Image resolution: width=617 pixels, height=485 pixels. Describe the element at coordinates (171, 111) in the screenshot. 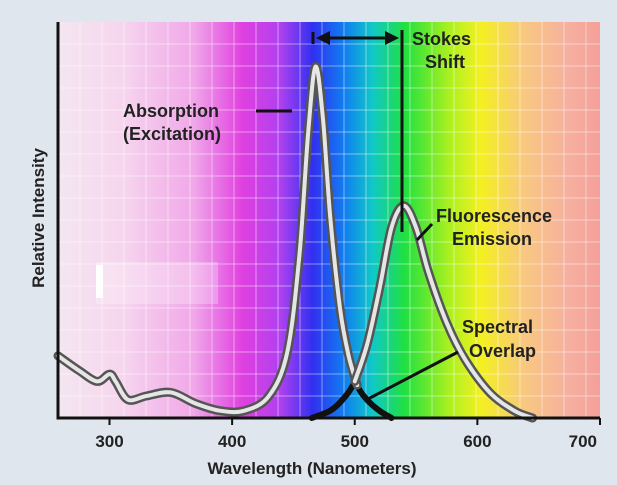

I see `absorption-label-line1: Absorption` at that location.